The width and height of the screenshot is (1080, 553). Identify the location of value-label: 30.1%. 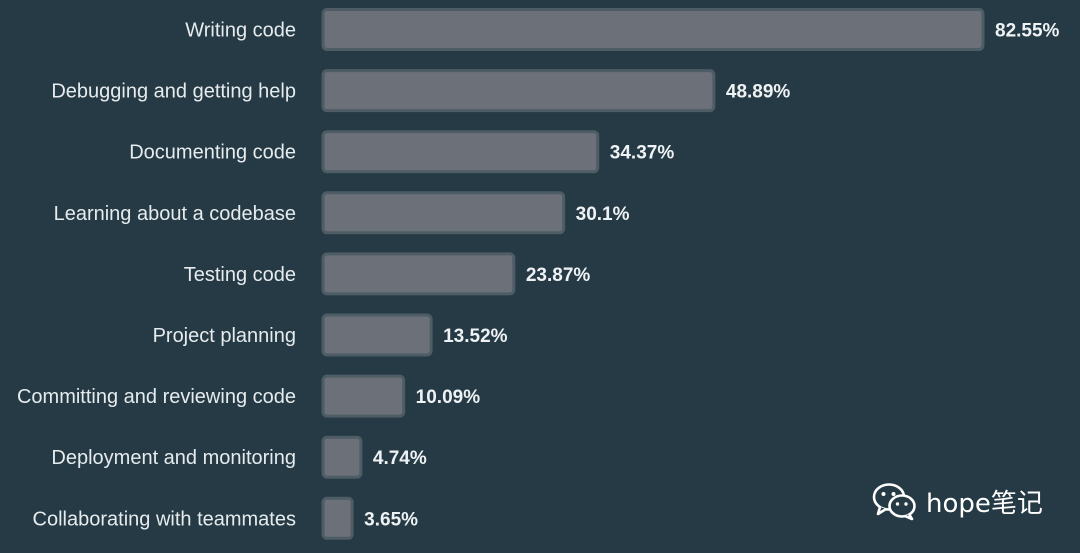
(603, 214).